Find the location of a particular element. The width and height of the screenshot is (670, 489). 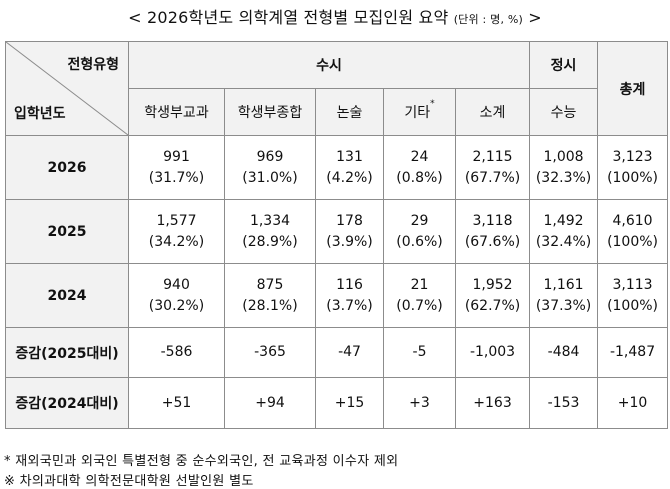

data-cell: 116 (3.7%) is located at coordinates (349, 295).